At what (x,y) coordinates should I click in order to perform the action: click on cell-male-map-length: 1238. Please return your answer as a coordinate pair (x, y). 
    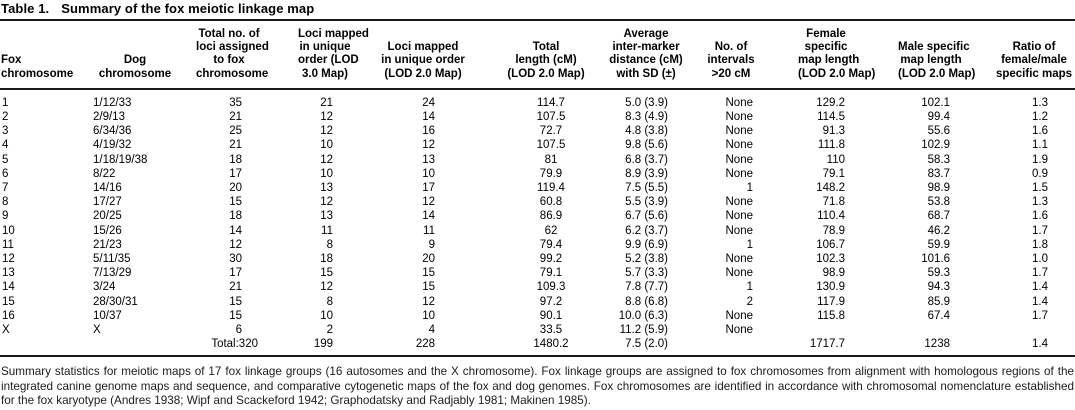
    Looking at the image, I should click on (909, 347).